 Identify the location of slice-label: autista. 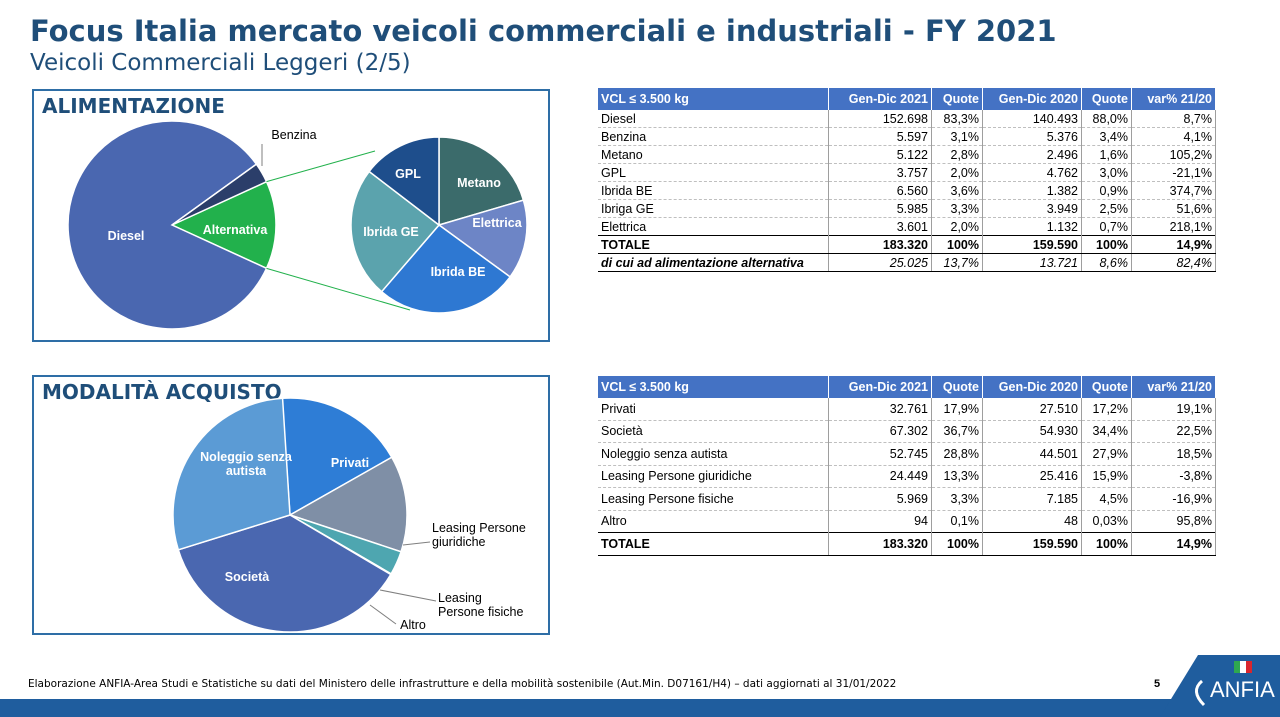
(246, 471).